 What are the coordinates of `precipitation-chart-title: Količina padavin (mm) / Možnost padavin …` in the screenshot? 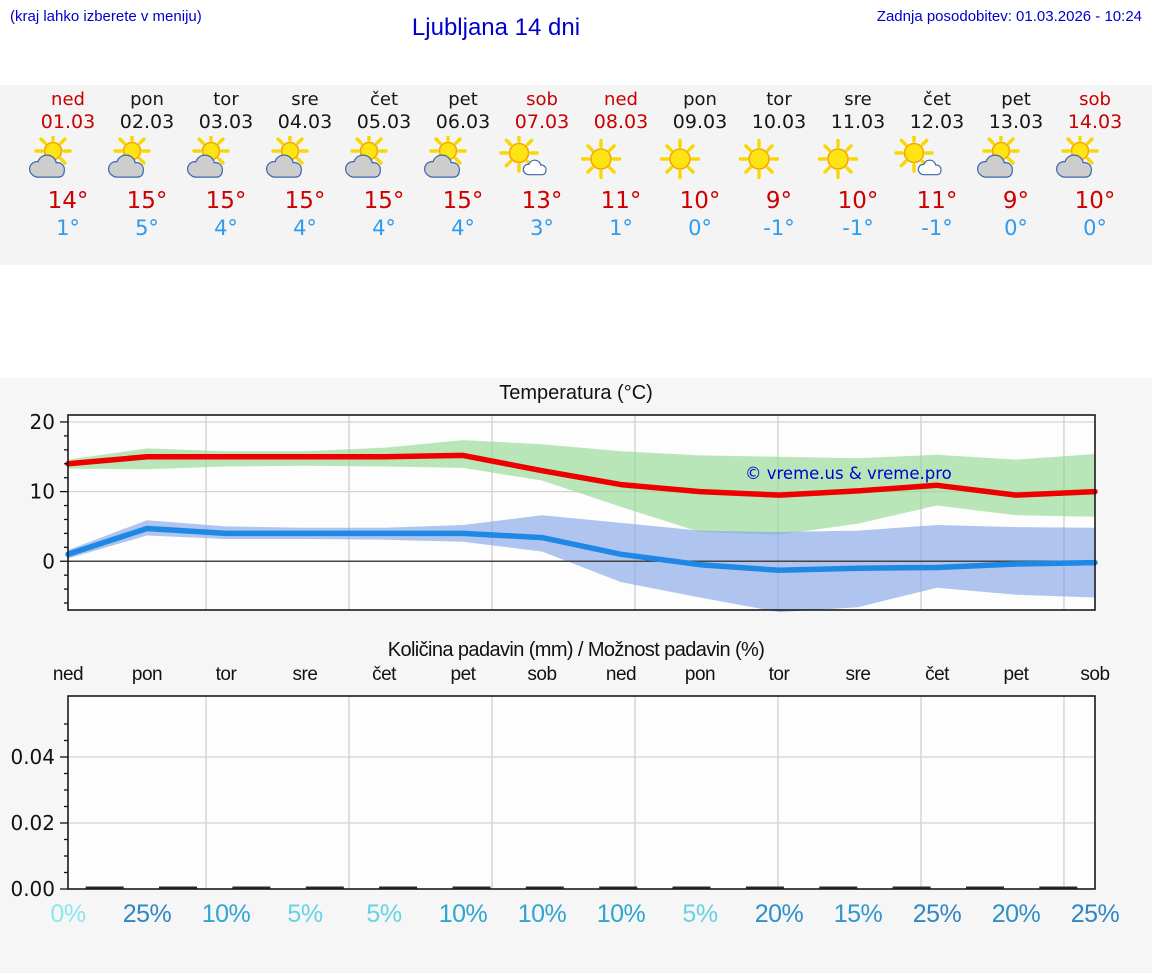 It's located at (576, 650).